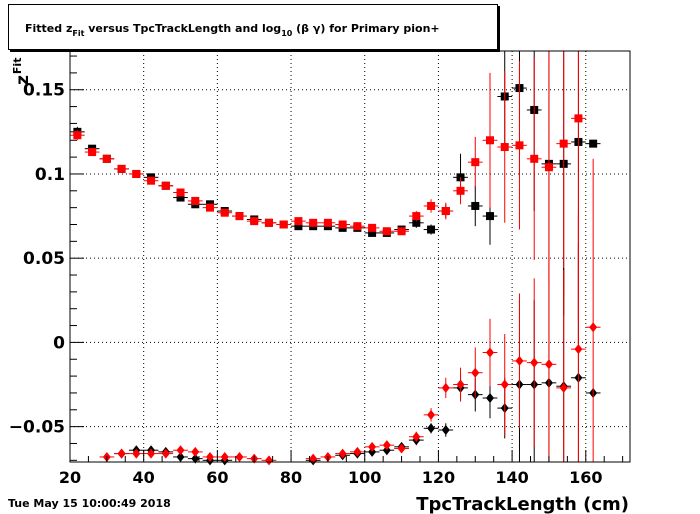 The width and height of the screenshot is (700, 514). I want to click on y-tick-label: 0, so click(59, 343).